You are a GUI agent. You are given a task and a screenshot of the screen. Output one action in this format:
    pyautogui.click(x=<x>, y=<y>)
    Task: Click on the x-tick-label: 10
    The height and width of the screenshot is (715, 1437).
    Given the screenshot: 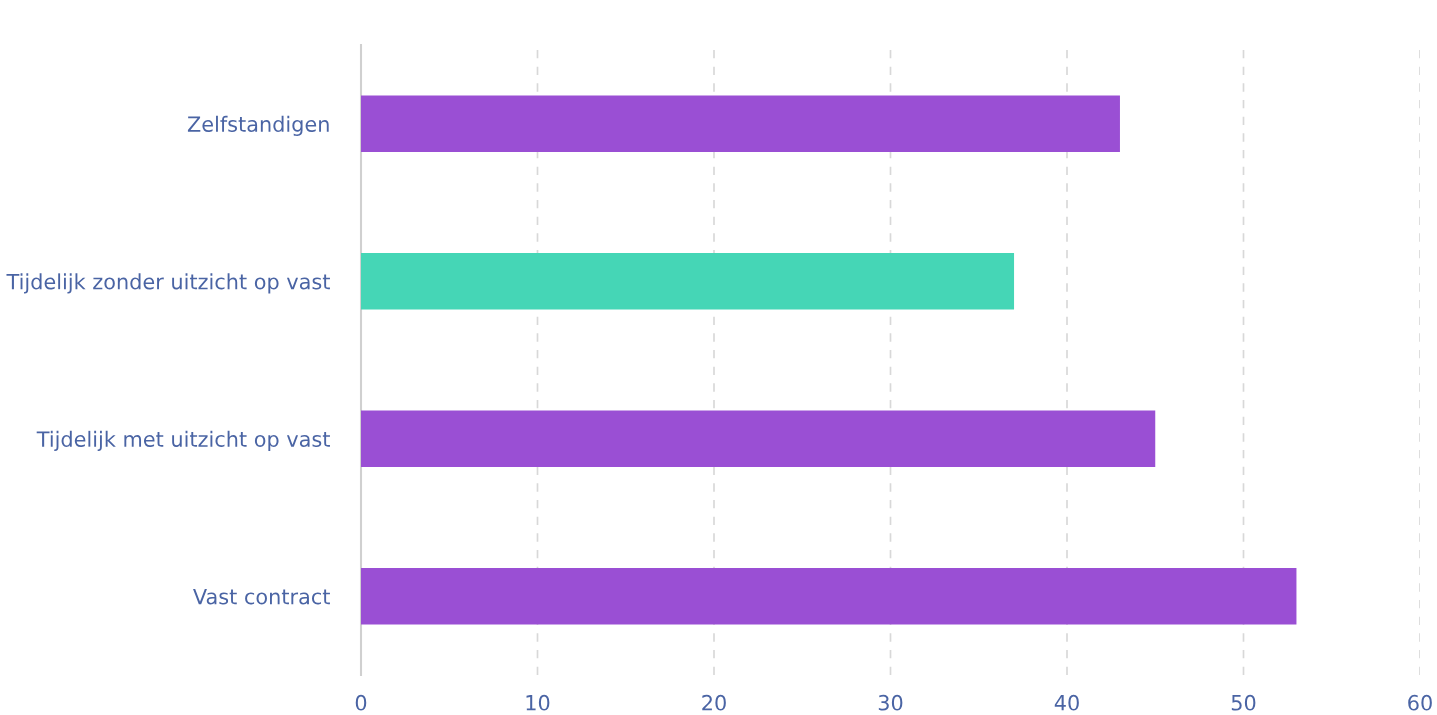 What is the action you would take?
    pyautogui.click(x=538, y=702)
    